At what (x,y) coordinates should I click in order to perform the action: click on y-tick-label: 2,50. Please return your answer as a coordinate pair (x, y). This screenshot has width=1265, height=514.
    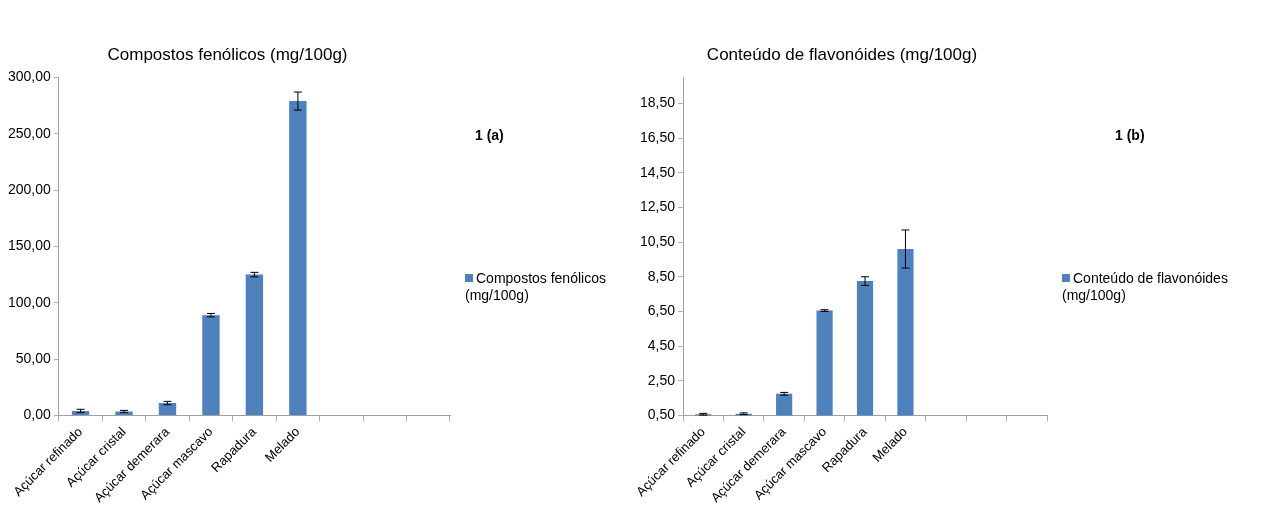
    Looking at the image, I should click on (661, 379).